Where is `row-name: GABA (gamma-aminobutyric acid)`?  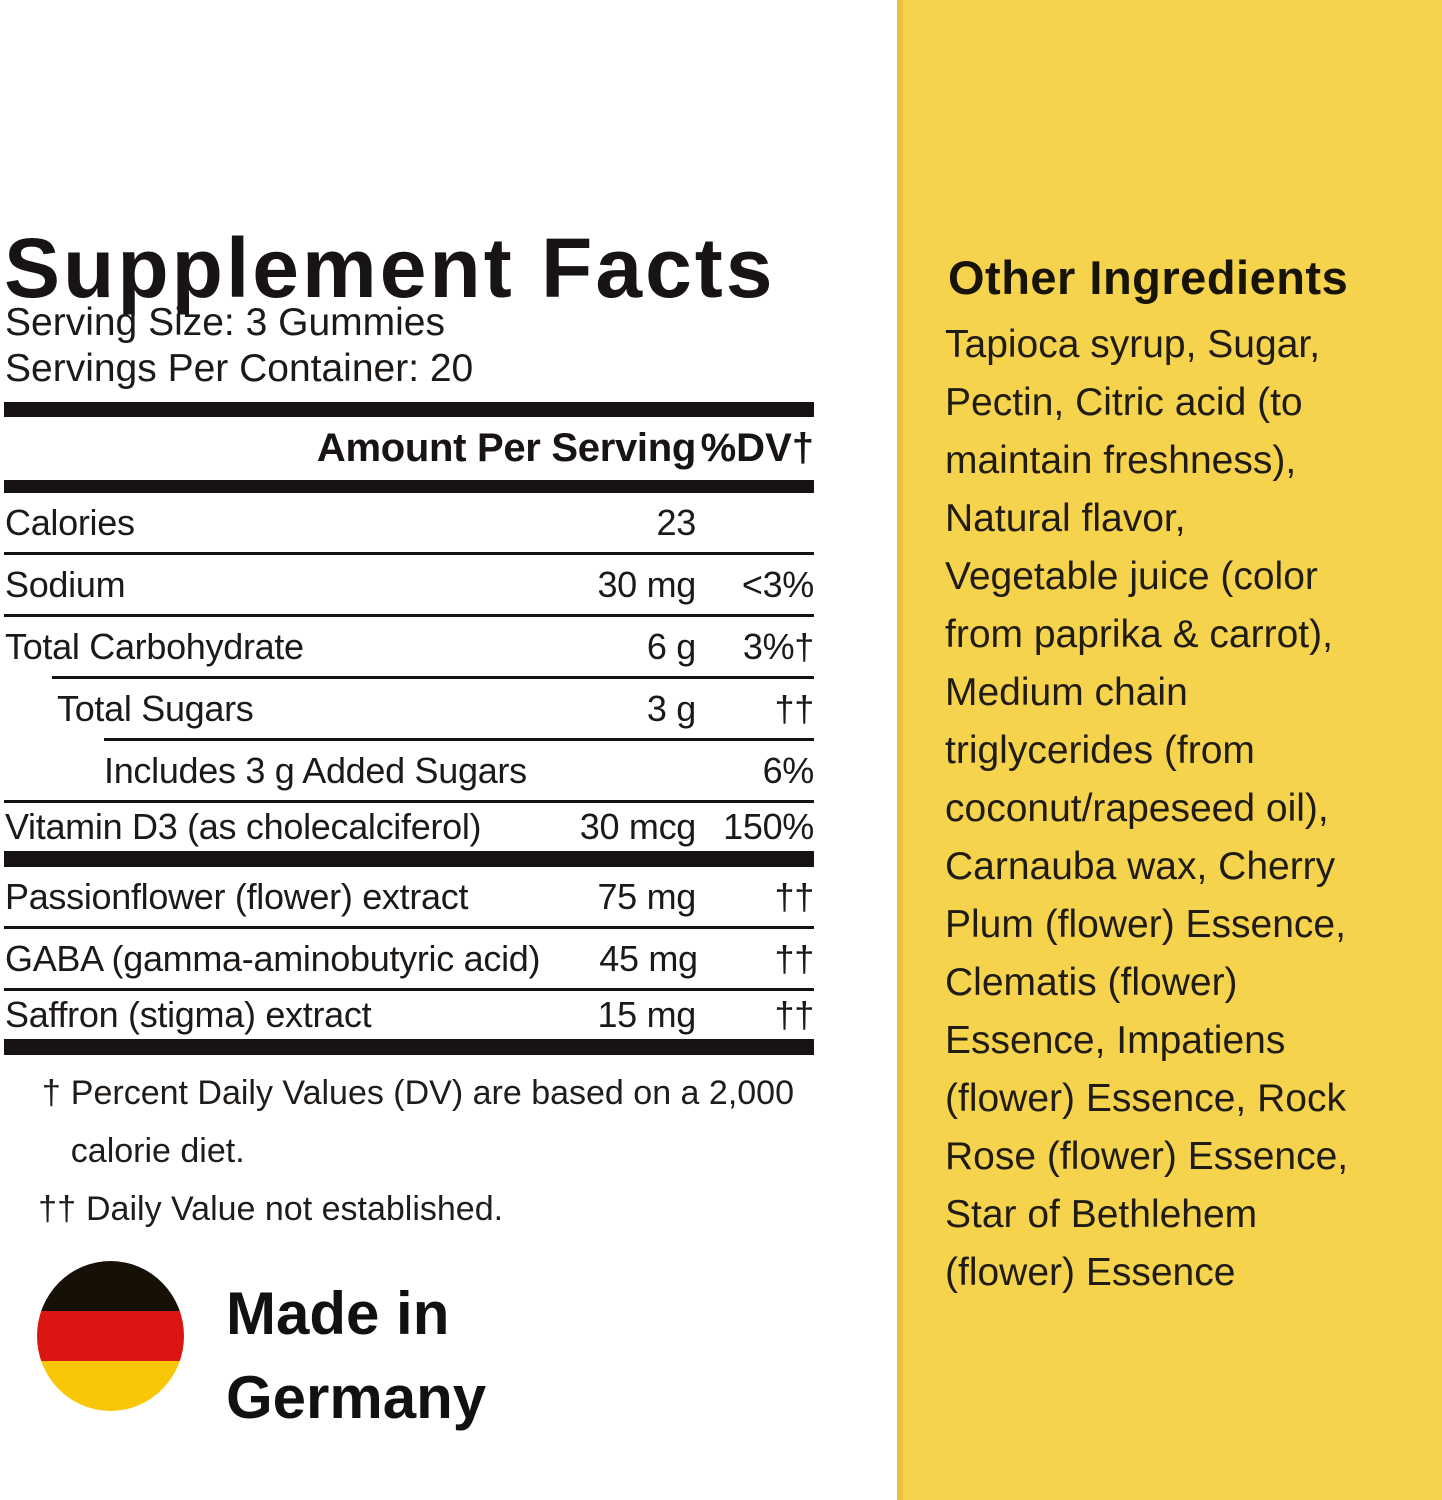
row-name: GABA (gamma-aminobutyric acid) is located at coordinates (273, 958).